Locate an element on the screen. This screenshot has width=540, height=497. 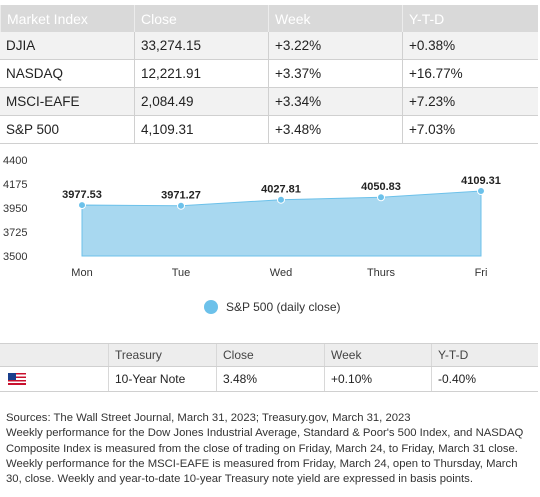
index-week: +3.48% is located at coordinates (335, 129).